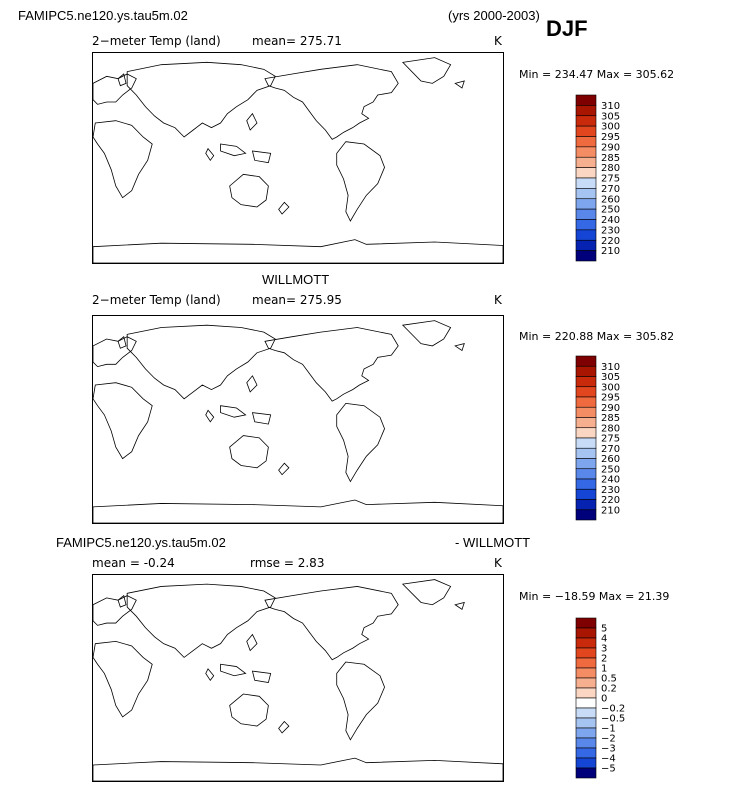  Describe the element at coordinates (610, 220) in the screenshot. I see `panel1-colorbar-label-11: 240` at that location.